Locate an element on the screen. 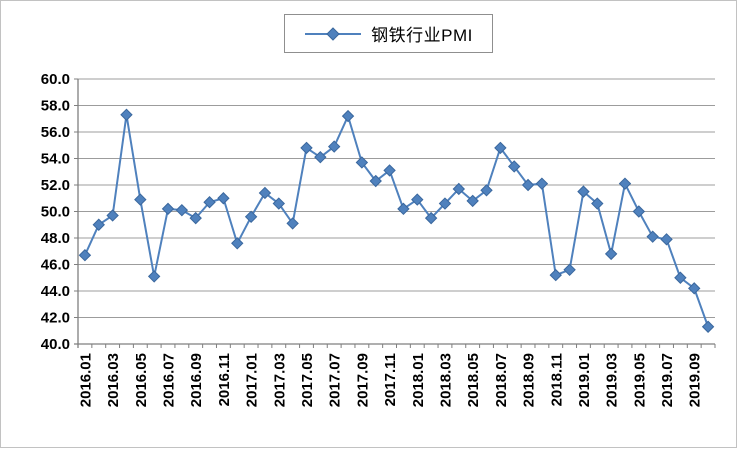 This screenshot has width=737, height=449. x-tick-label: 2017.09 is located at coordinates (362, 380).